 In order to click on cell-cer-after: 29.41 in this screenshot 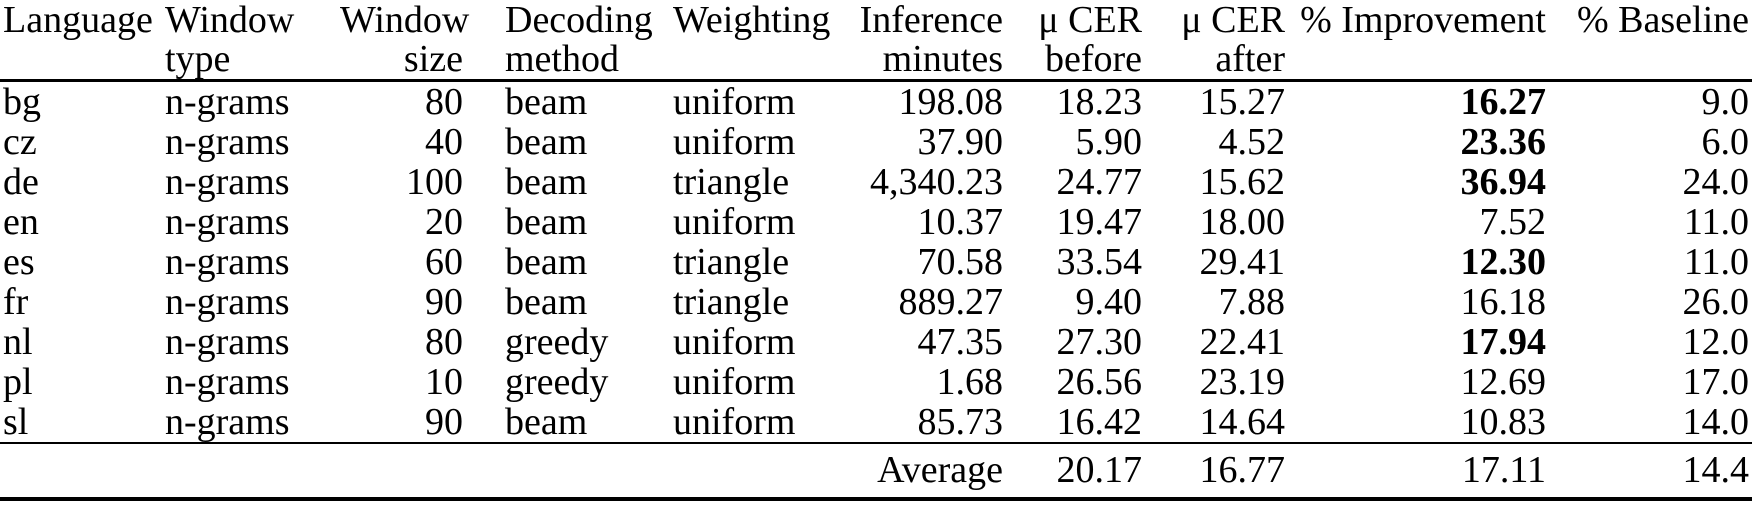, I will do `click(1242, 262)`.